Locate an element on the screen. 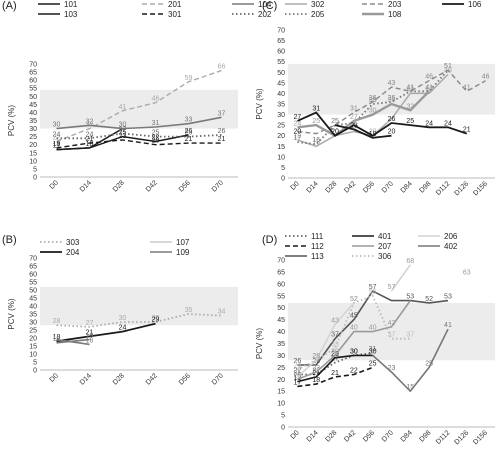 This screenshot has width=500, height=462. legend-label: 303 is located at coordinates (73, 242).